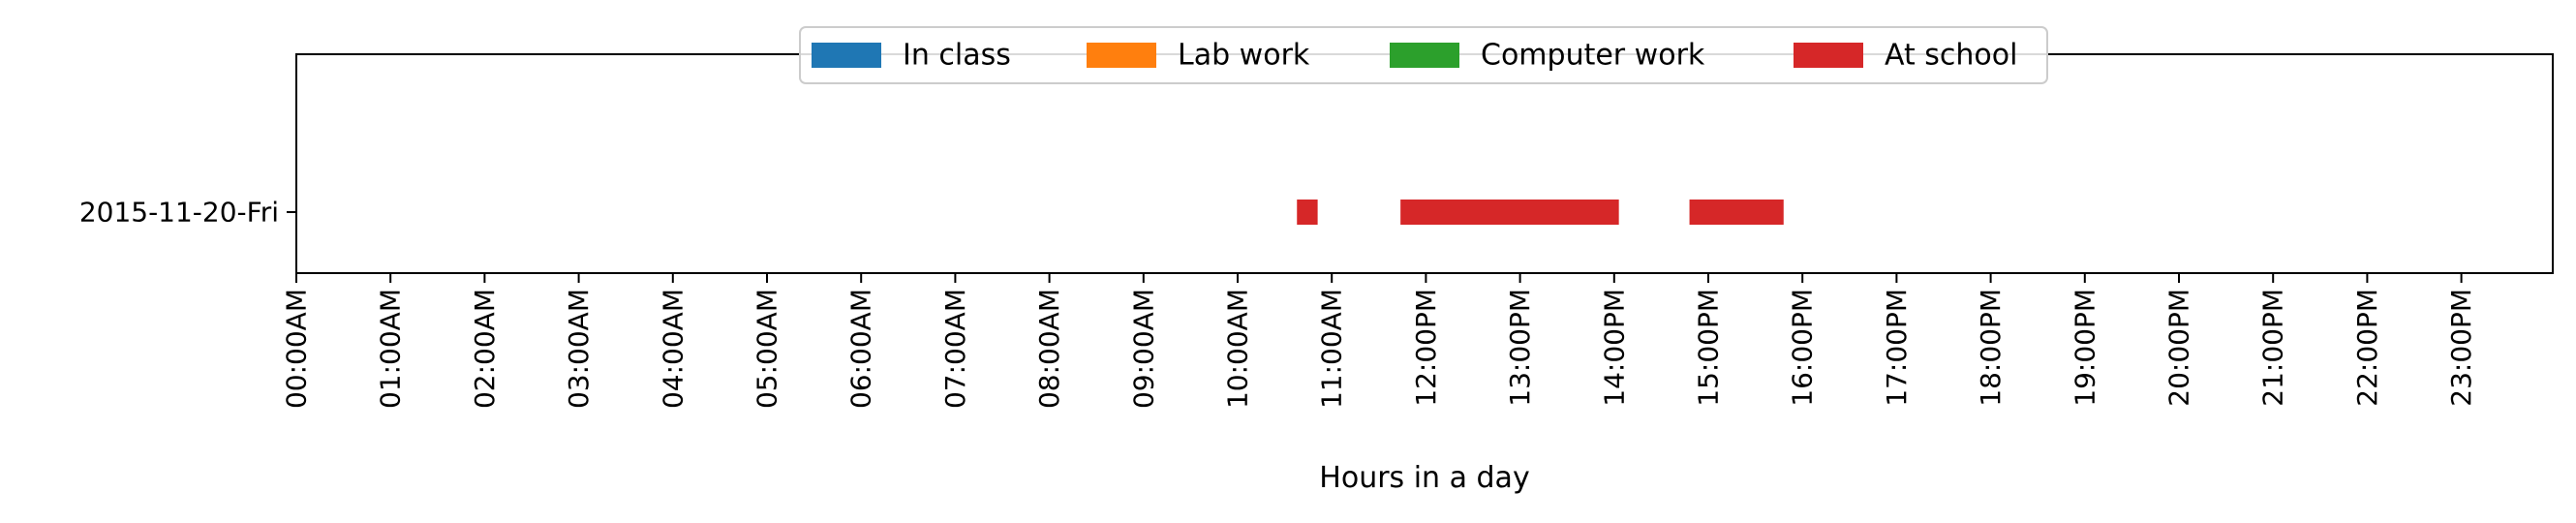 This screenshot has width=2576, height=523. Describe the element at coordinates (957, 56) in the screenshot. I see `legend-label: In class` at that location.